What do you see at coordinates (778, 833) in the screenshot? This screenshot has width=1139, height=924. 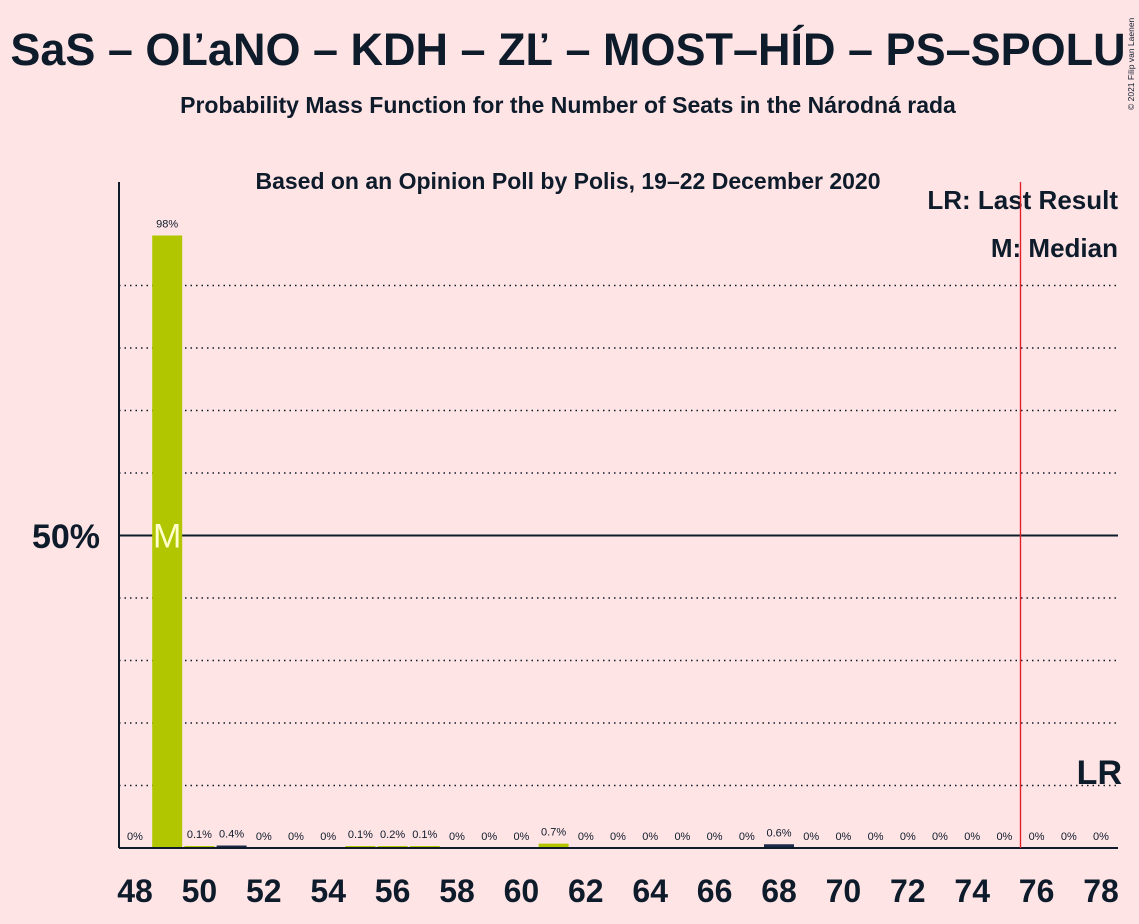 I see `bar-label-68: 0.6%` at bounding box center [778, 833].